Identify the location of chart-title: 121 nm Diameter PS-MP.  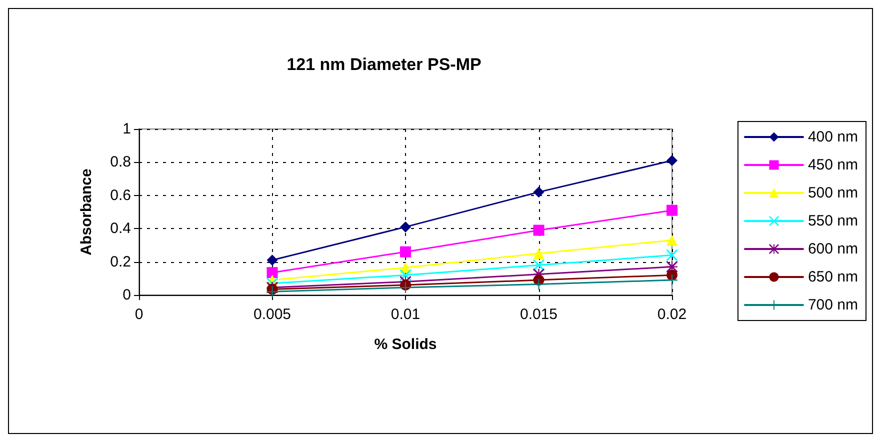
(384, 64).